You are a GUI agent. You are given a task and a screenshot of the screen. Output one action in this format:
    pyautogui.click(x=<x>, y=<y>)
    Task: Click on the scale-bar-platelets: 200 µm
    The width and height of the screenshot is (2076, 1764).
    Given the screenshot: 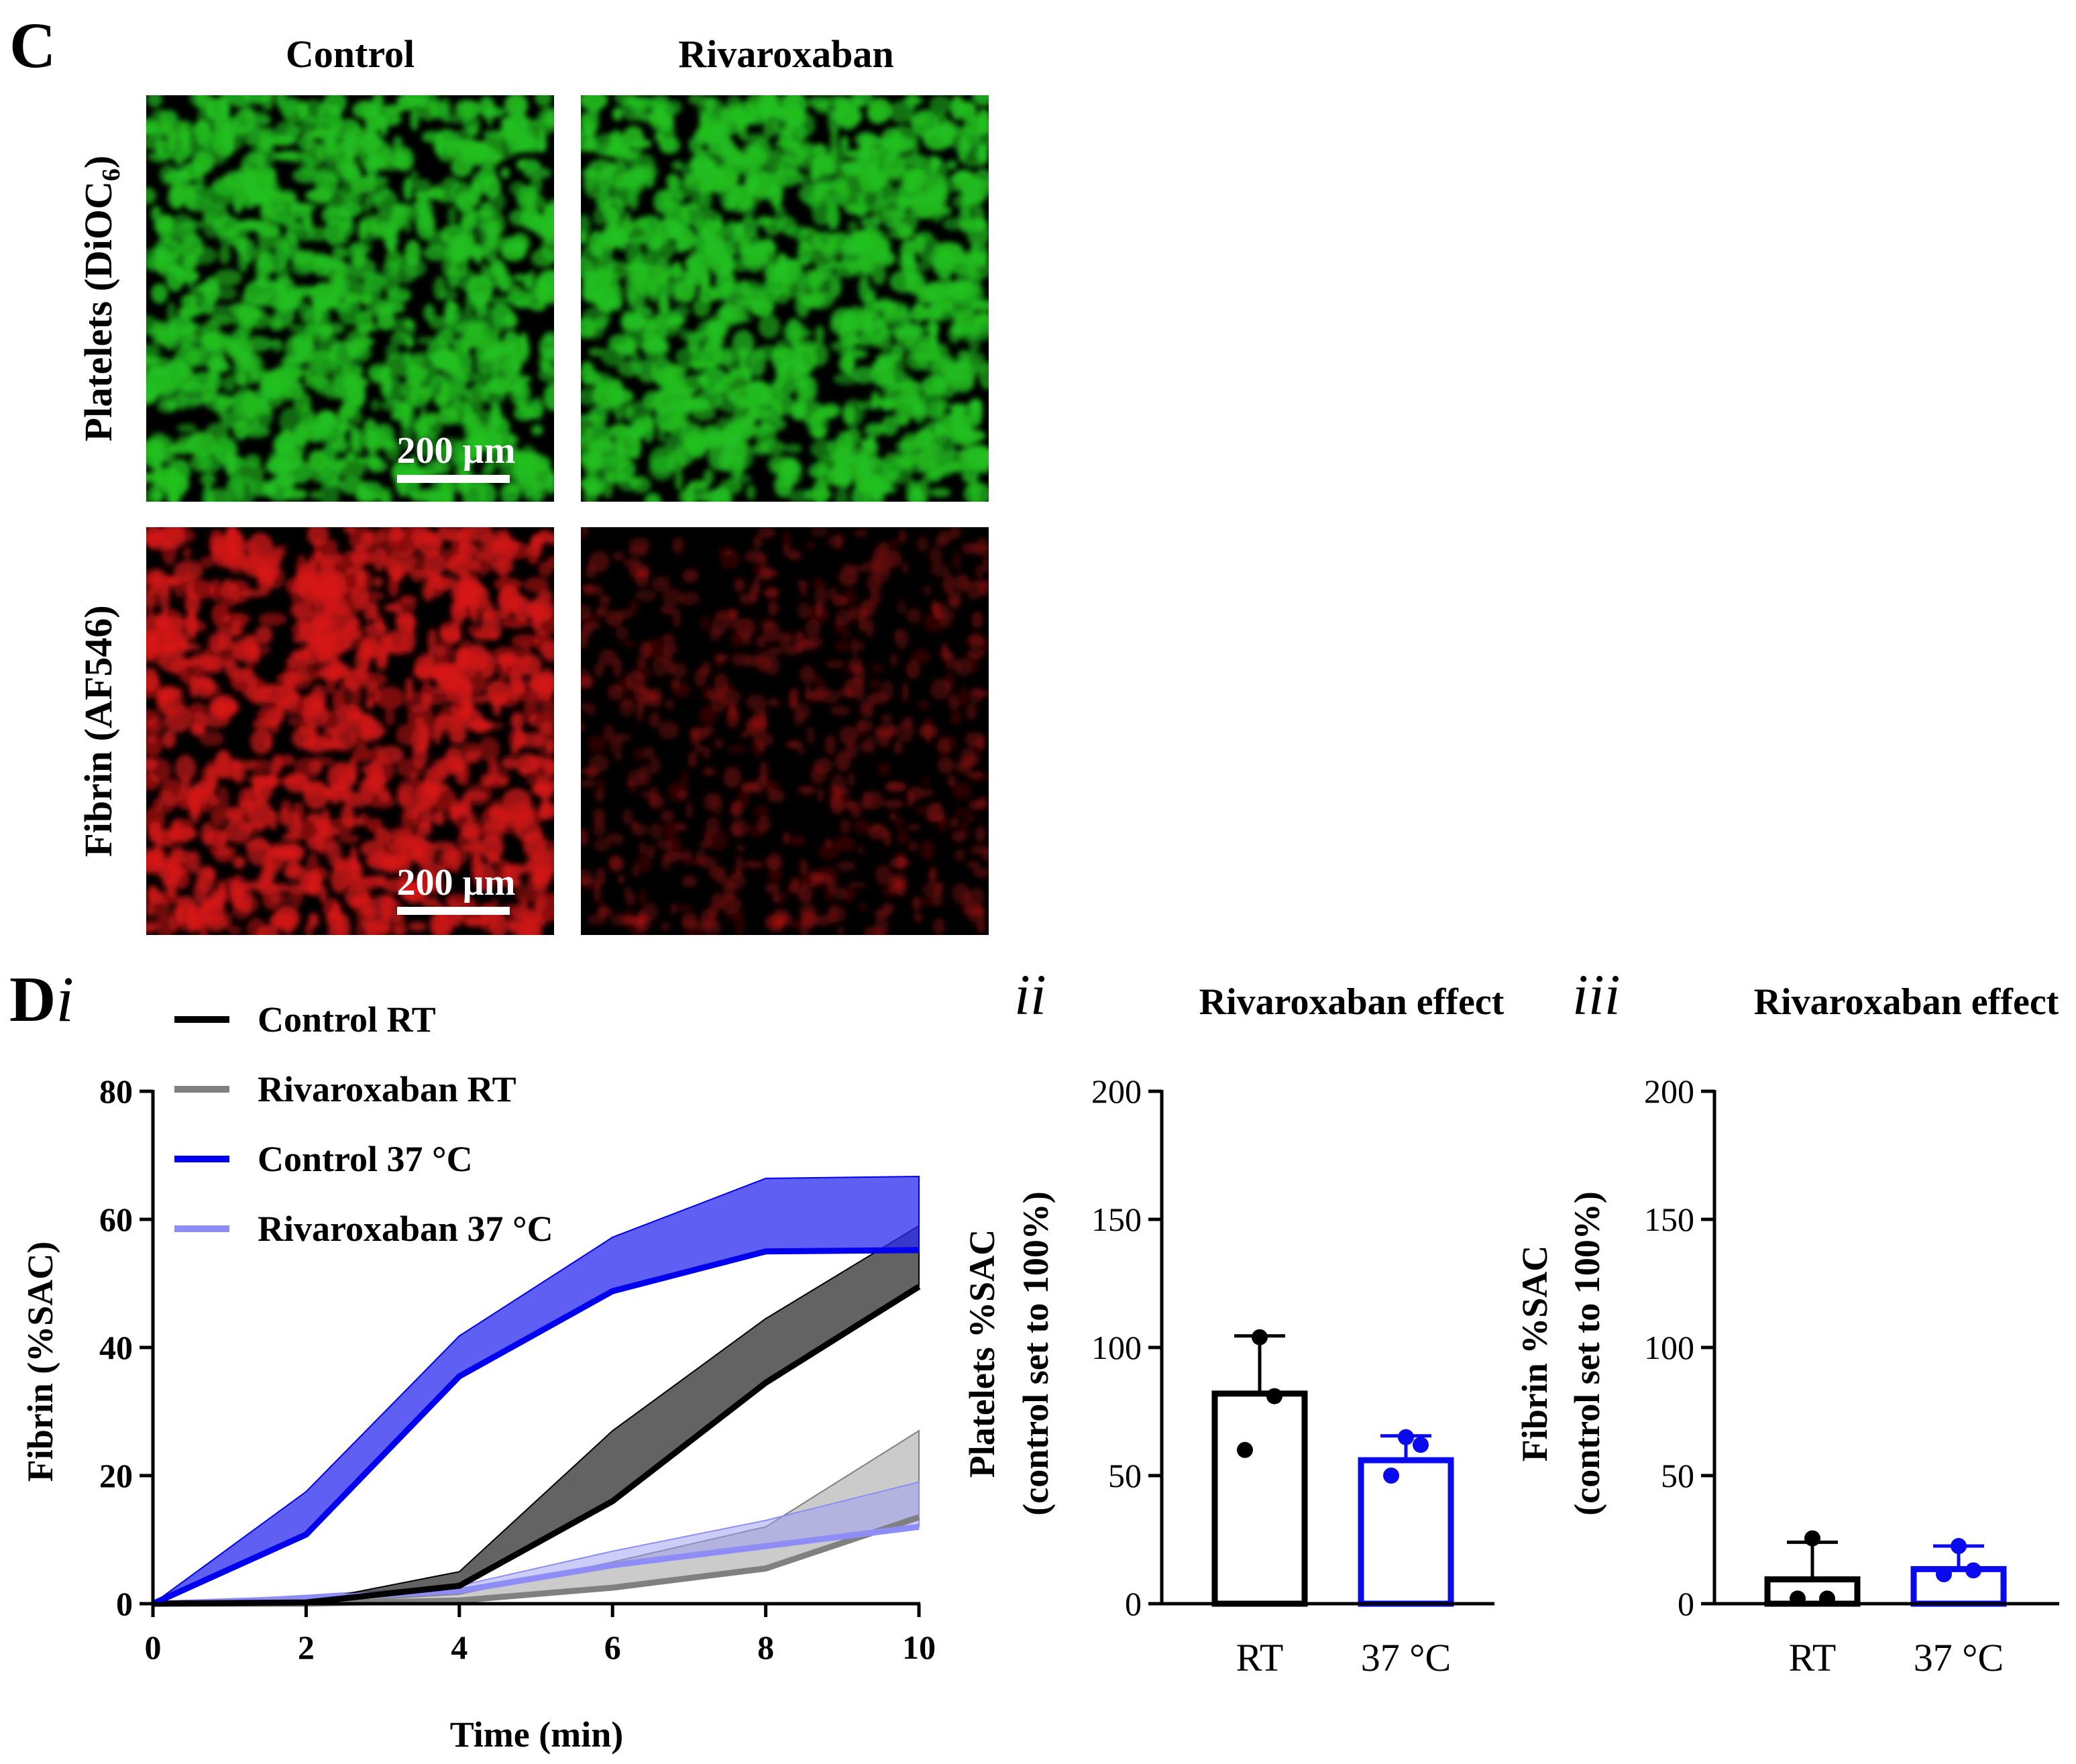 What is the action you would take?
    pyautogui.click(x=456, y=457)
    